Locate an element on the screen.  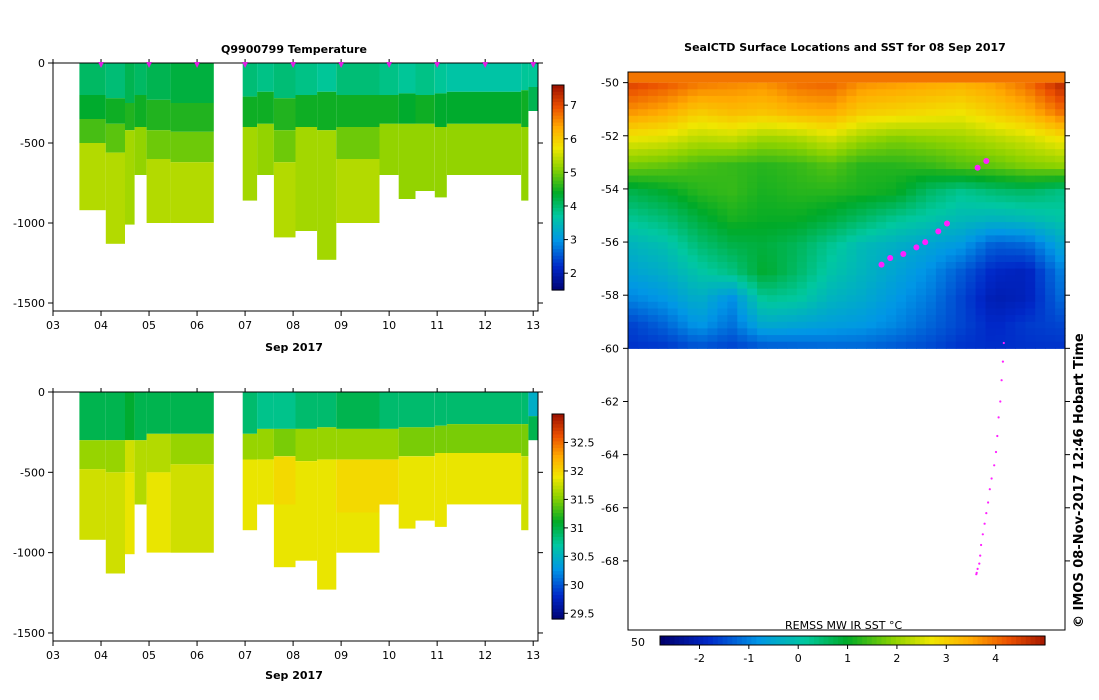
x-tick-label: 03 is located at coordinates (53, 325).